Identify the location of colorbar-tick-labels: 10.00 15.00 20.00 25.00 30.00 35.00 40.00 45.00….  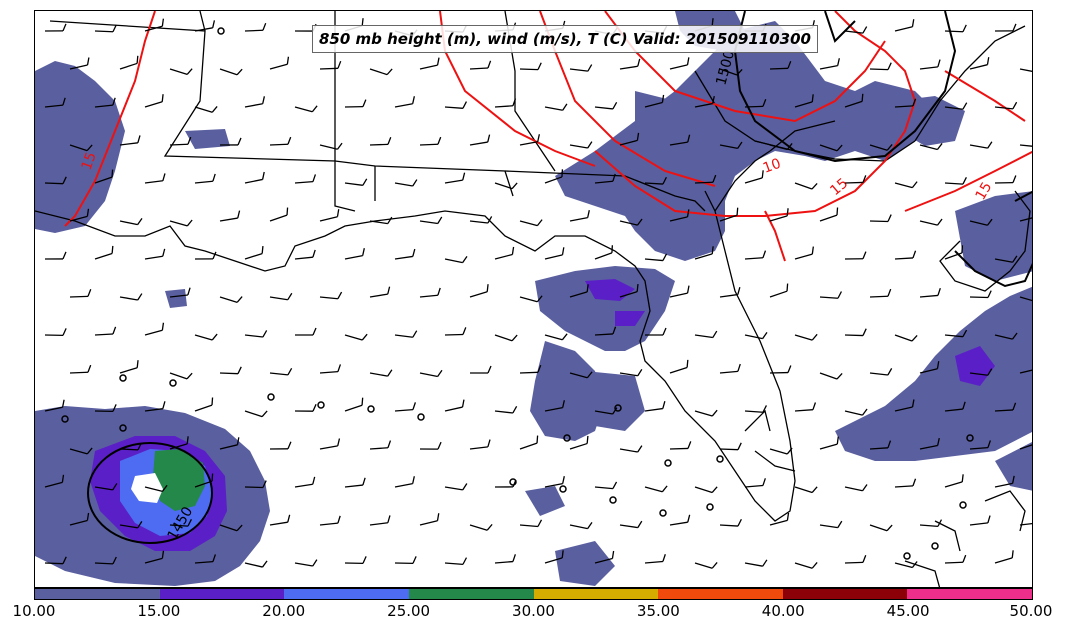
(532, 614).